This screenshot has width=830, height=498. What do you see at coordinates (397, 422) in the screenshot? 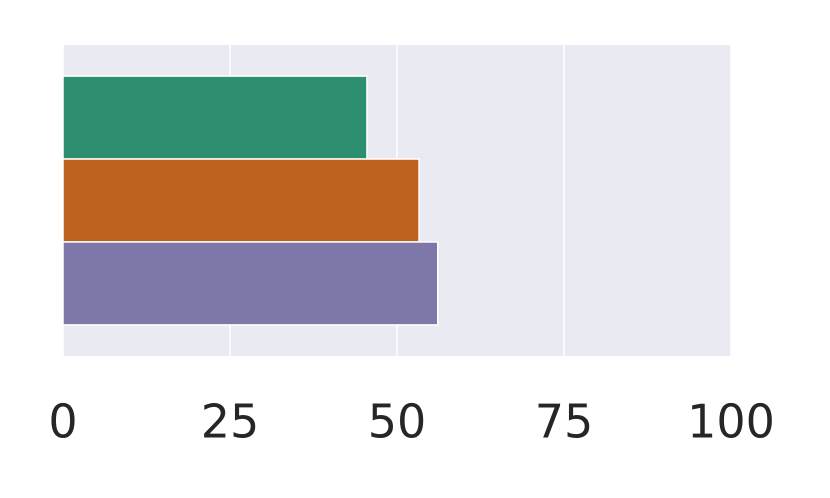
I see `x-tick-label: 50` at bounding box center [397, 422].